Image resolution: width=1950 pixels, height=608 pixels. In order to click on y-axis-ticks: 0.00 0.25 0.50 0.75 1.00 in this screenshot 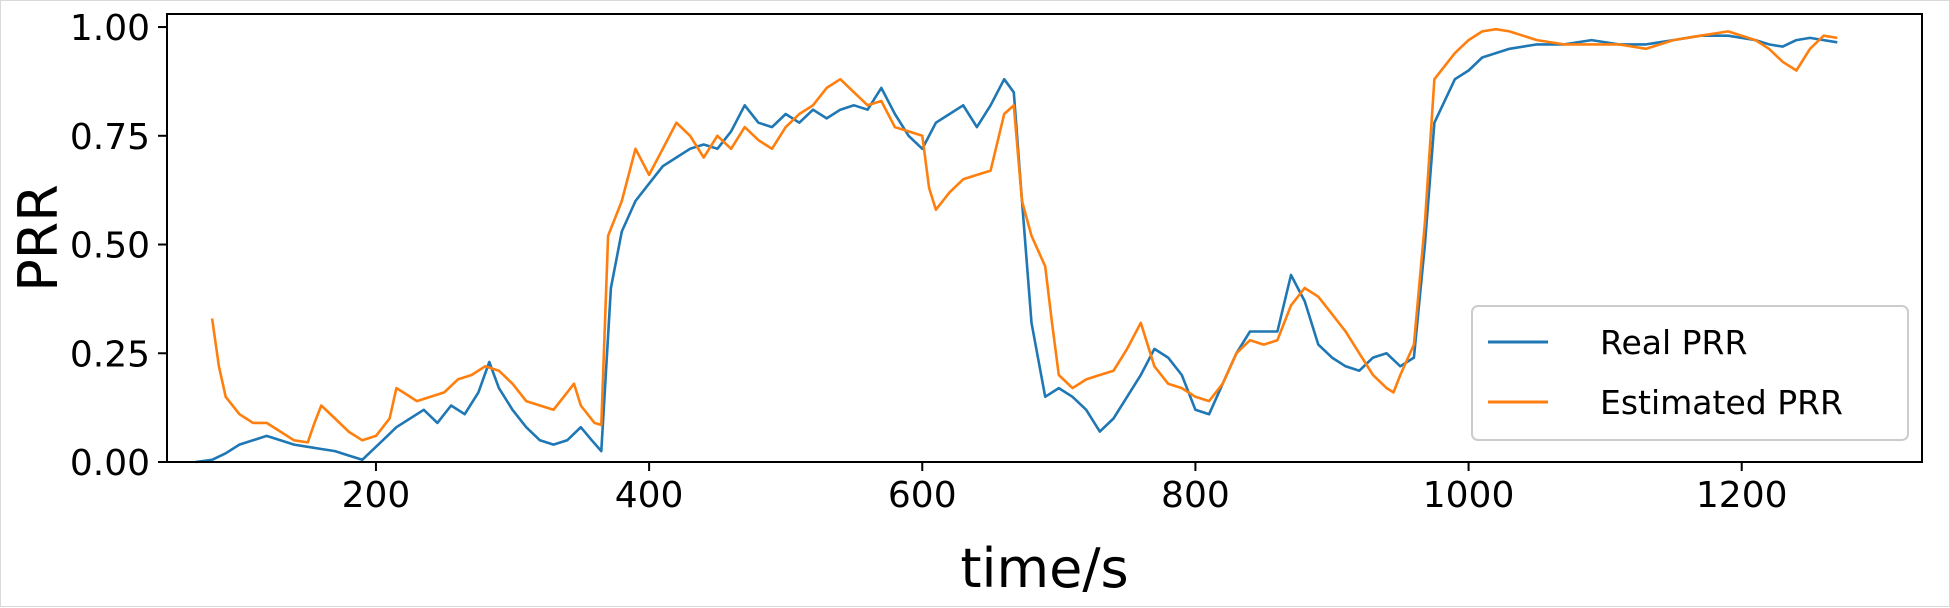, I will do `click(118, 246)`.